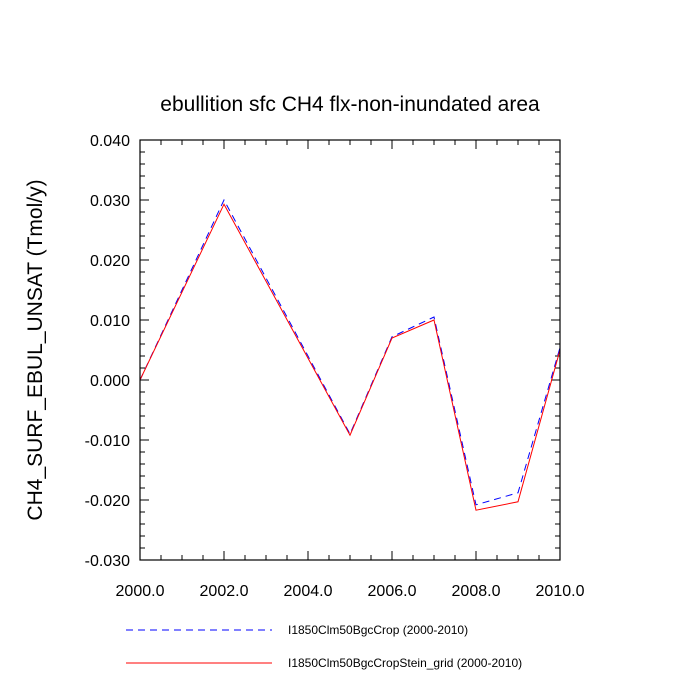  What do you see at coordinates (392, 591) in the screenshot?
I see `x-tick-label: 2006.0` at bounding box center [392, 591].